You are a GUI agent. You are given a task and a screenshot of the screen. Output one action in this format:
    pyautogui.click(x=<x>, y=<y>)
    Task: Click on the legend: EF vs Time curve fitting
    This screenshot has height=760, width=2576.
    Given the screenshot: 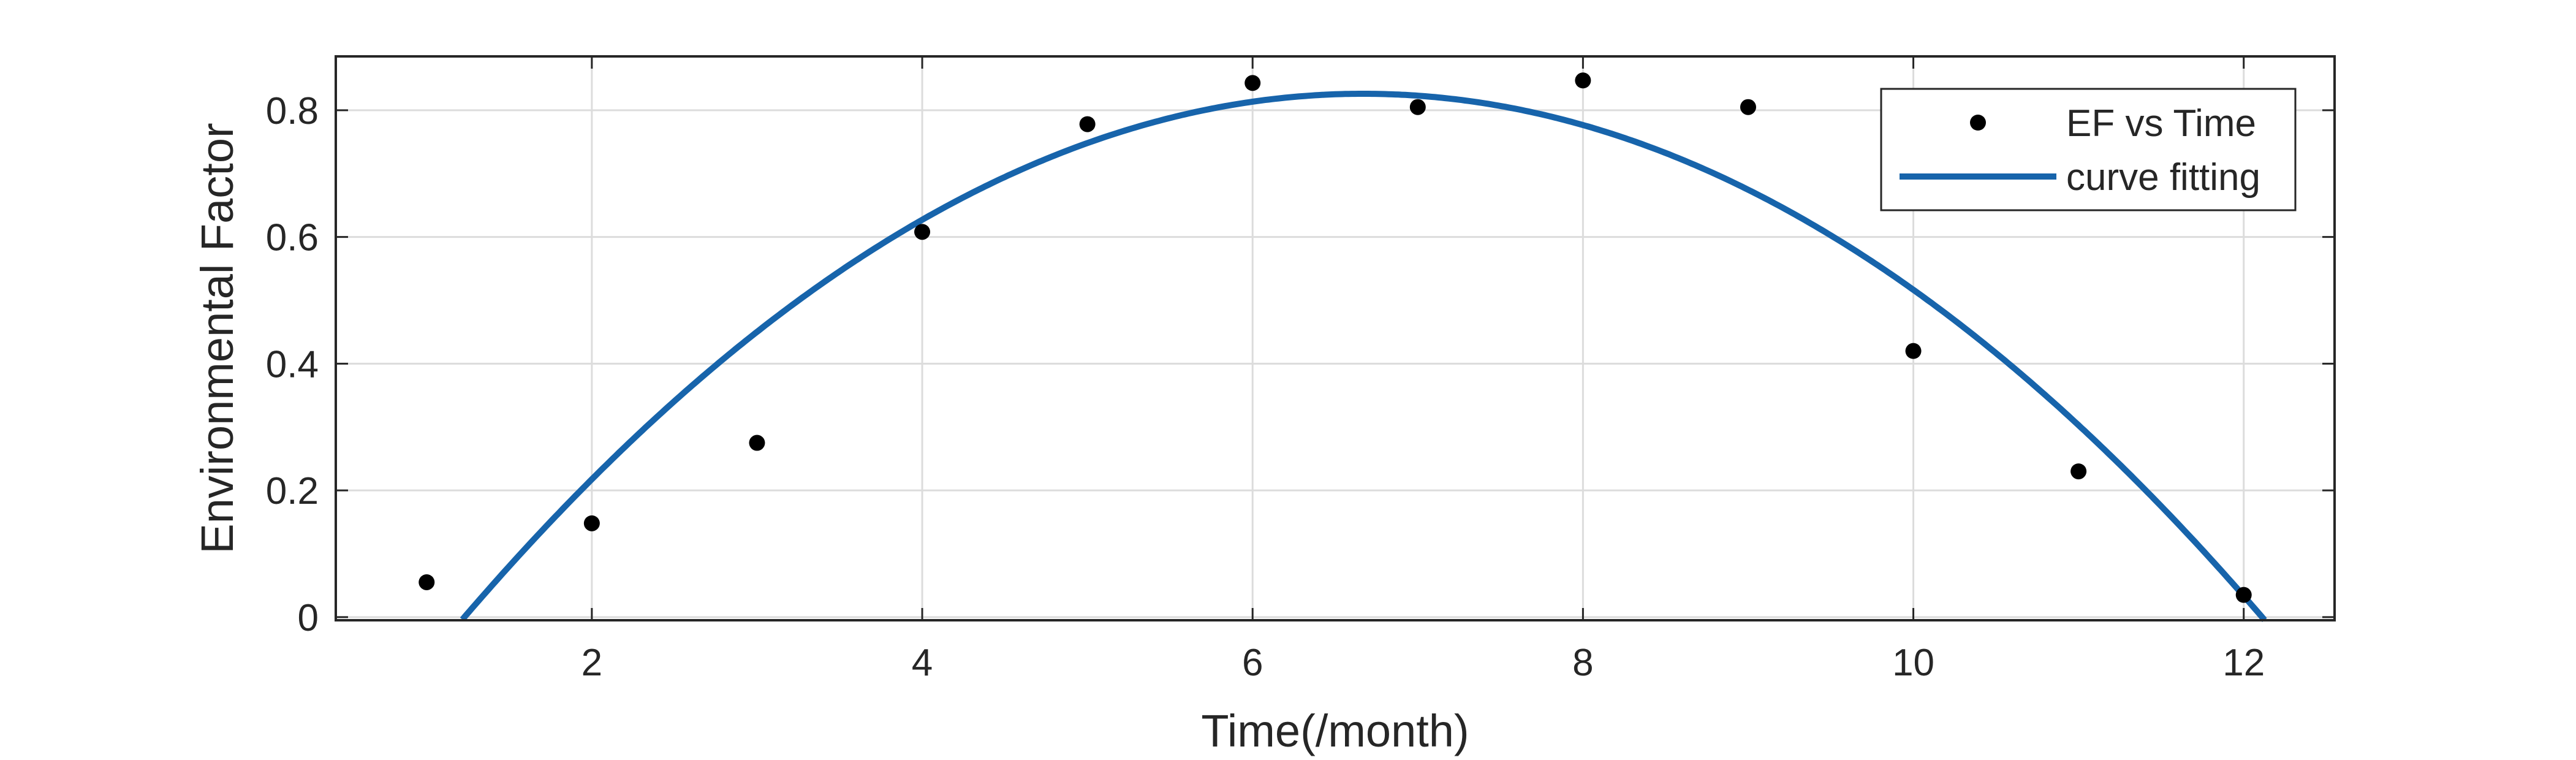 What is the action you would take?
    pyautogui.click(x=2088, y=149)
    